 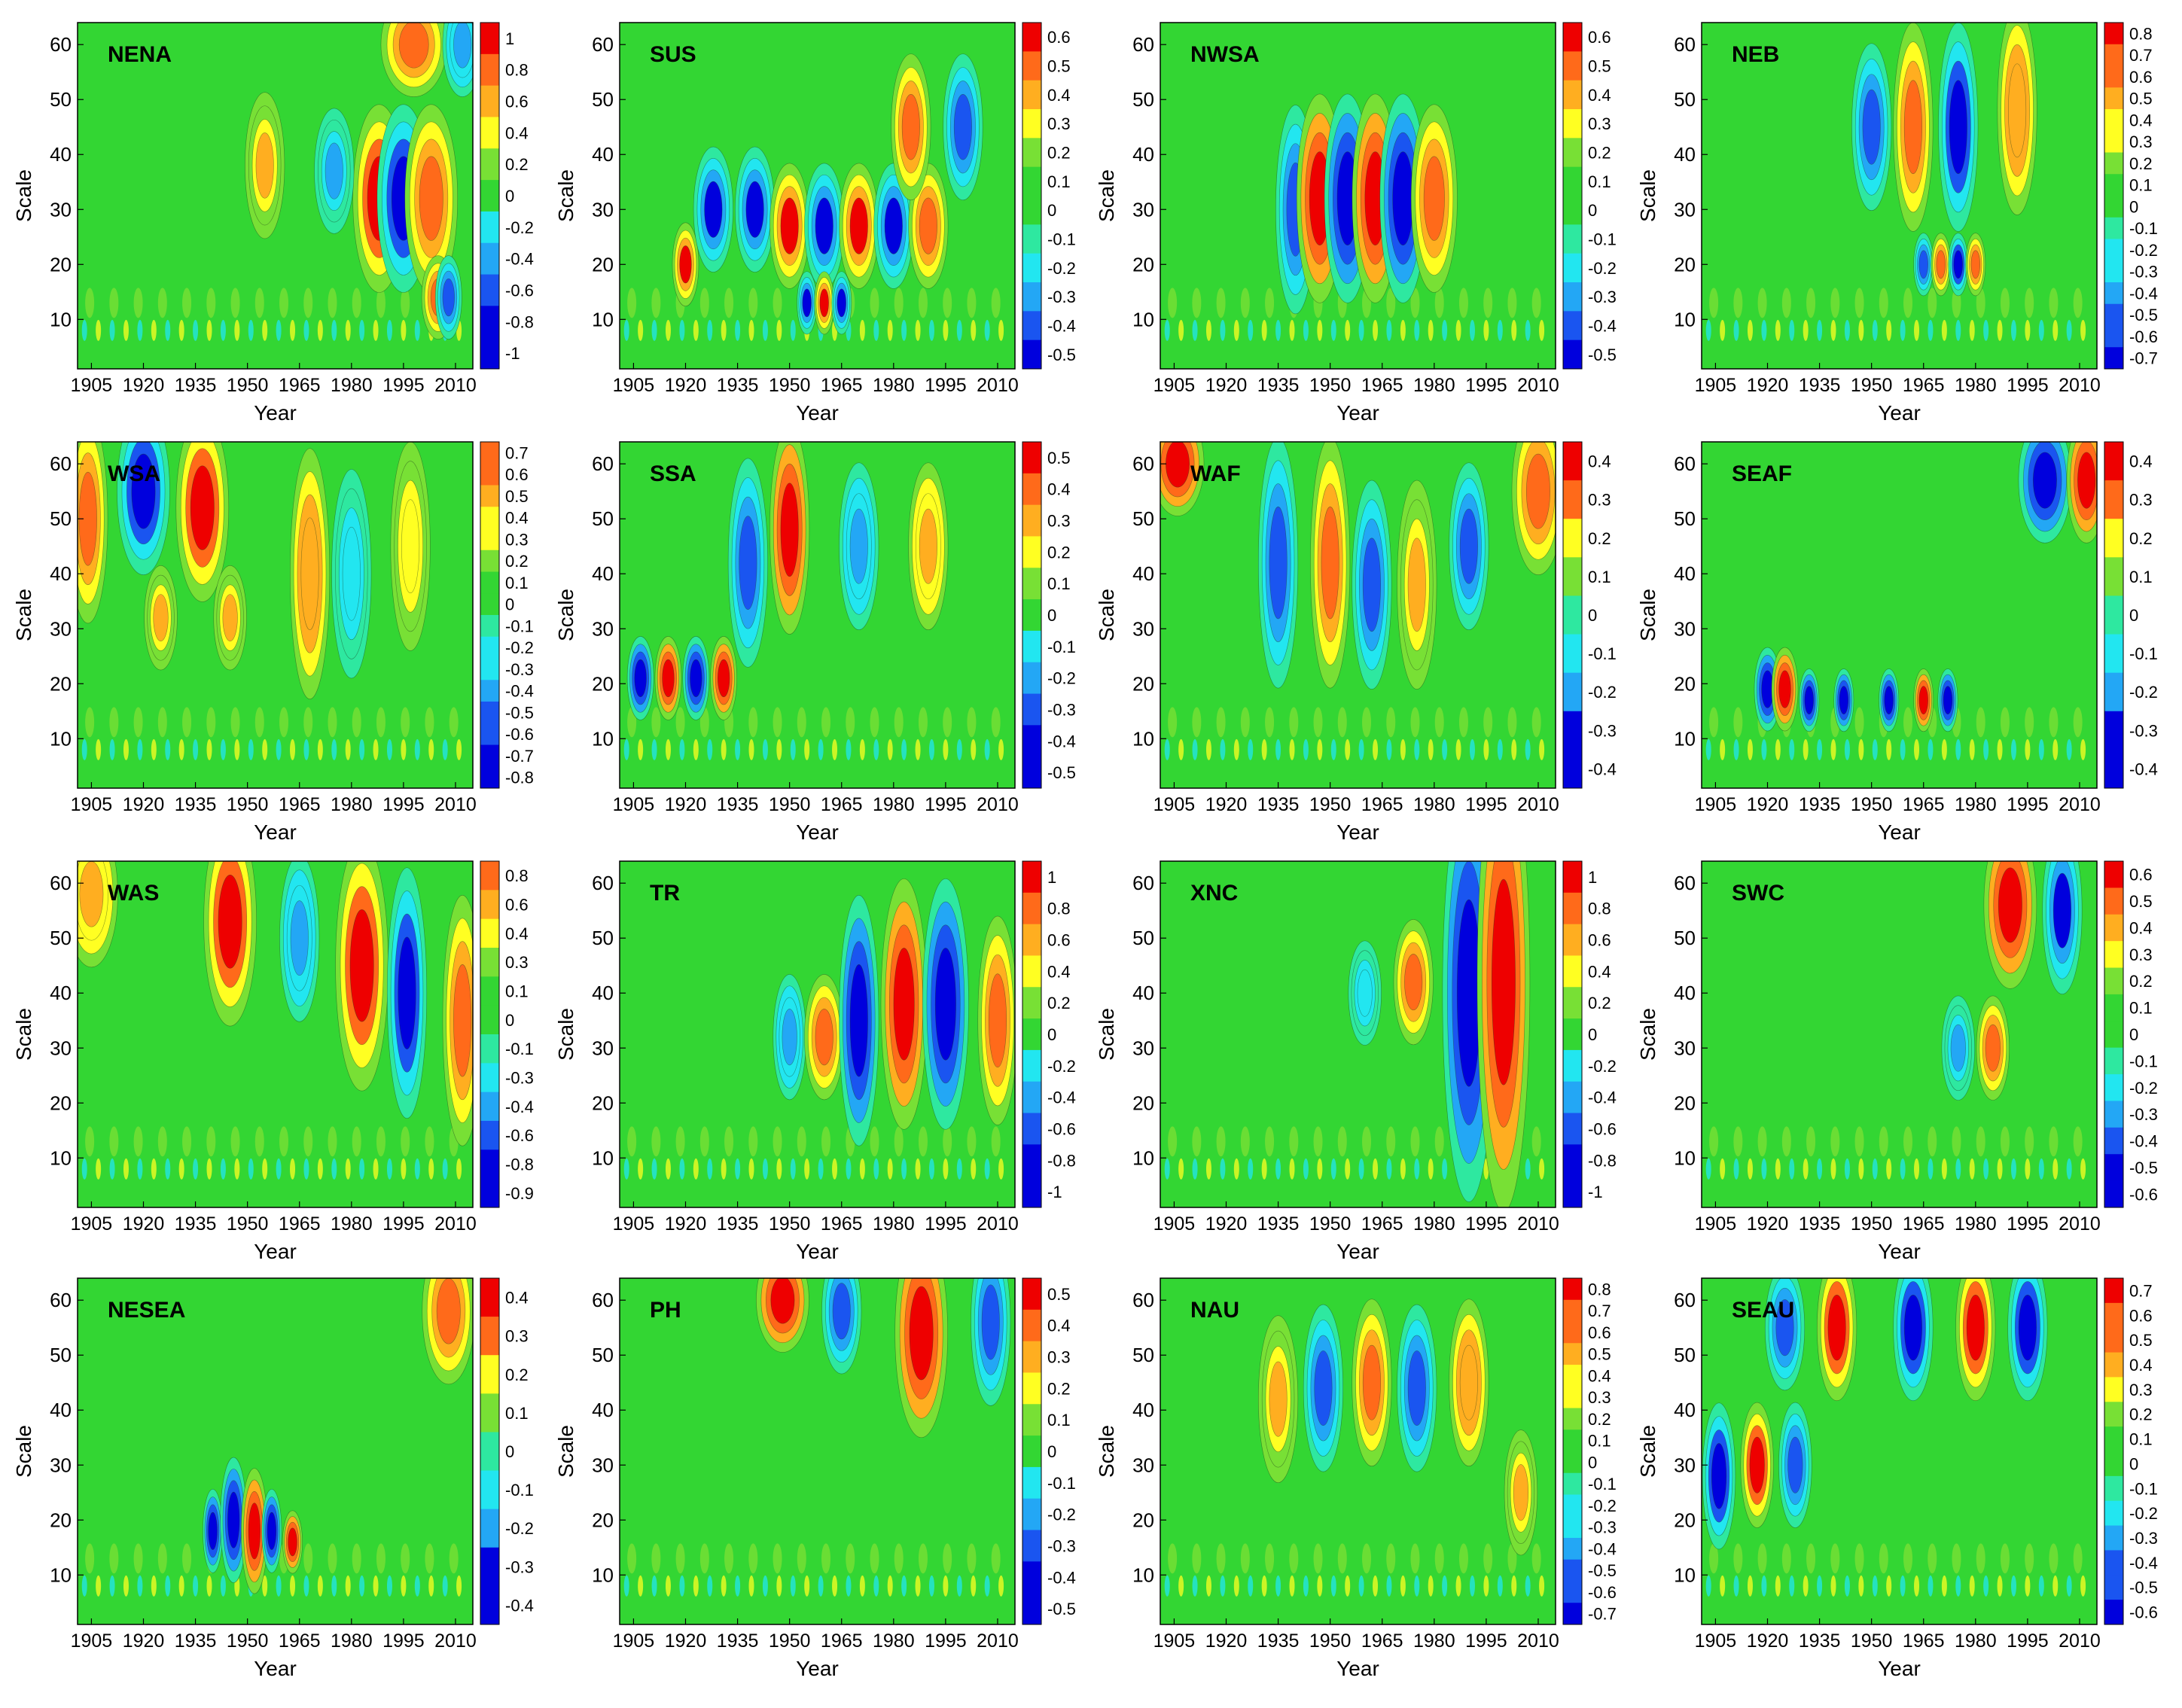 What do you see at coordinates (517, 1413) in the screenshot?
I see `colorbar-tick-label: 0.1` at bounding box center [517, 1413].